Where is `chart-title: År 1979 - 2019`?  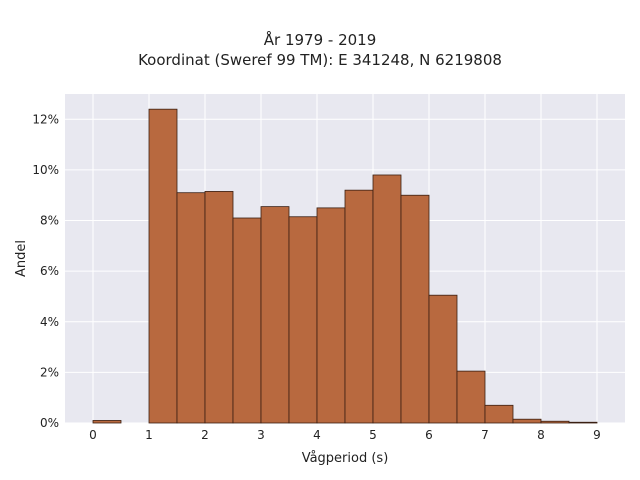
chart-title: År 1979 - 2019 is located at coordinates (320, 40).